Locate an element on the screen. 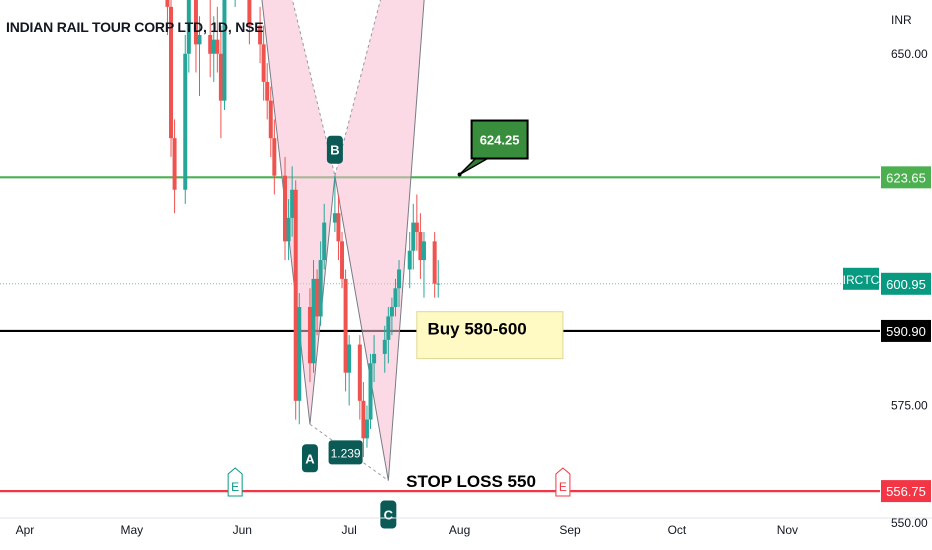  pattern-point-label: C is located at coordinates (389, 515).